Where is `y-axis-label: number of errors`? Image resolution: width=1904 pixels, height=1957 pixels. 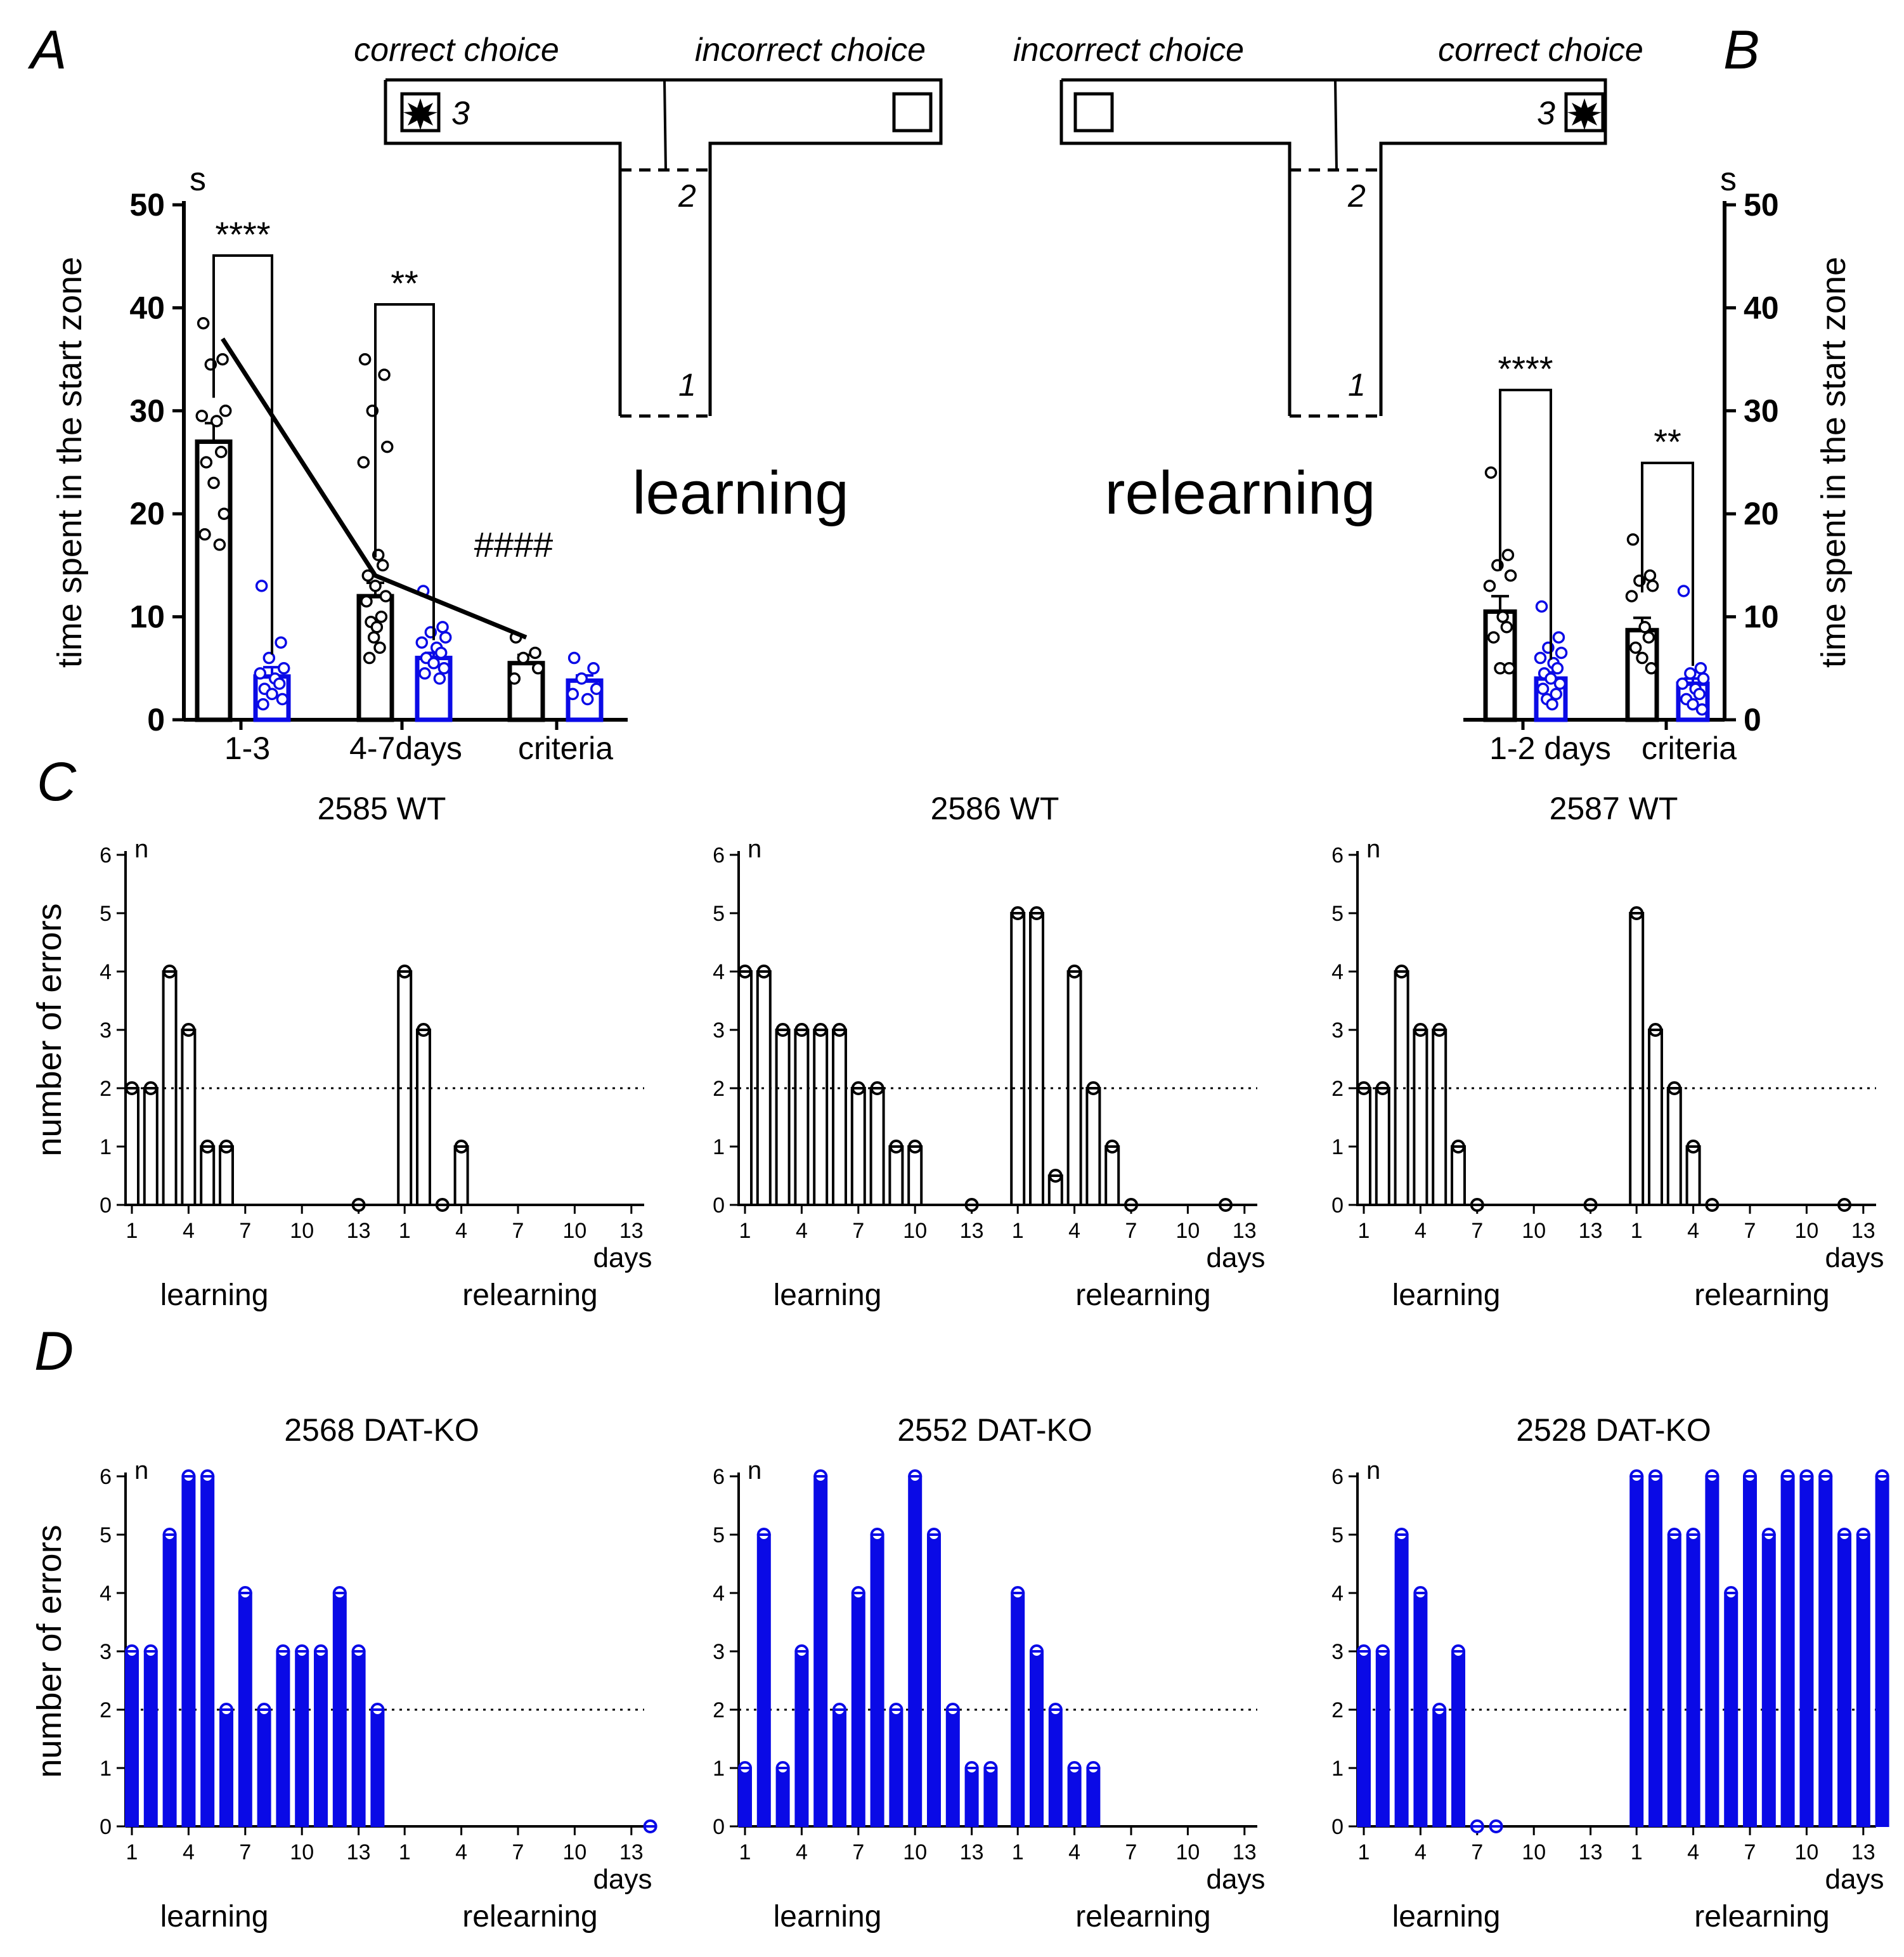 y-axis-label: number of errors is located at coordinates (49, 1651).